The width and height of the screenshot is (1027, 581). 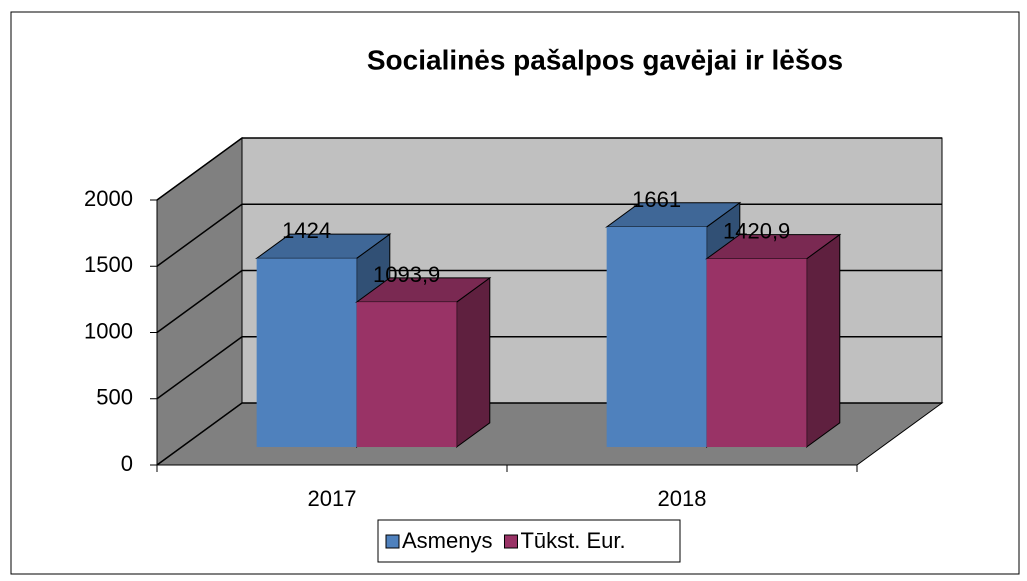 I want to click on y-tick-label: 2000, so click(x=108, y=198).